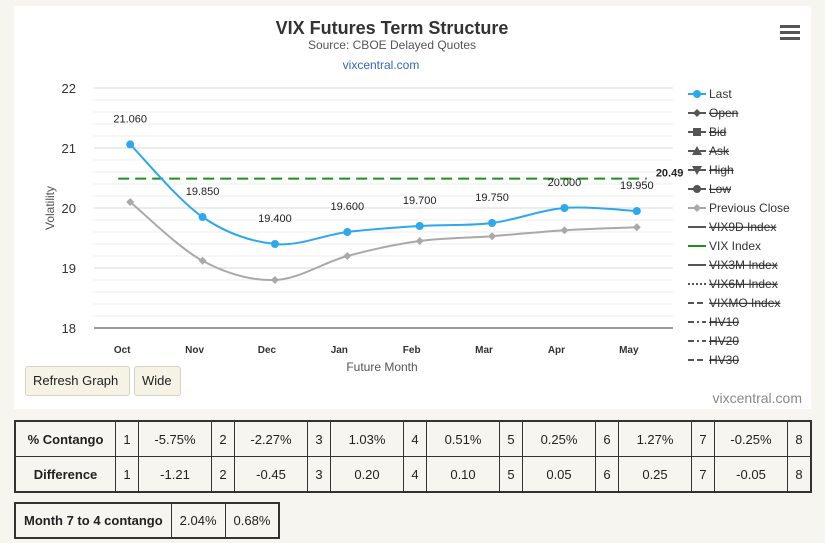  What do you see at coordinates (271, 474) in the screenshot?
I see `month-value: -0.45` at bounding box center [271, 474].